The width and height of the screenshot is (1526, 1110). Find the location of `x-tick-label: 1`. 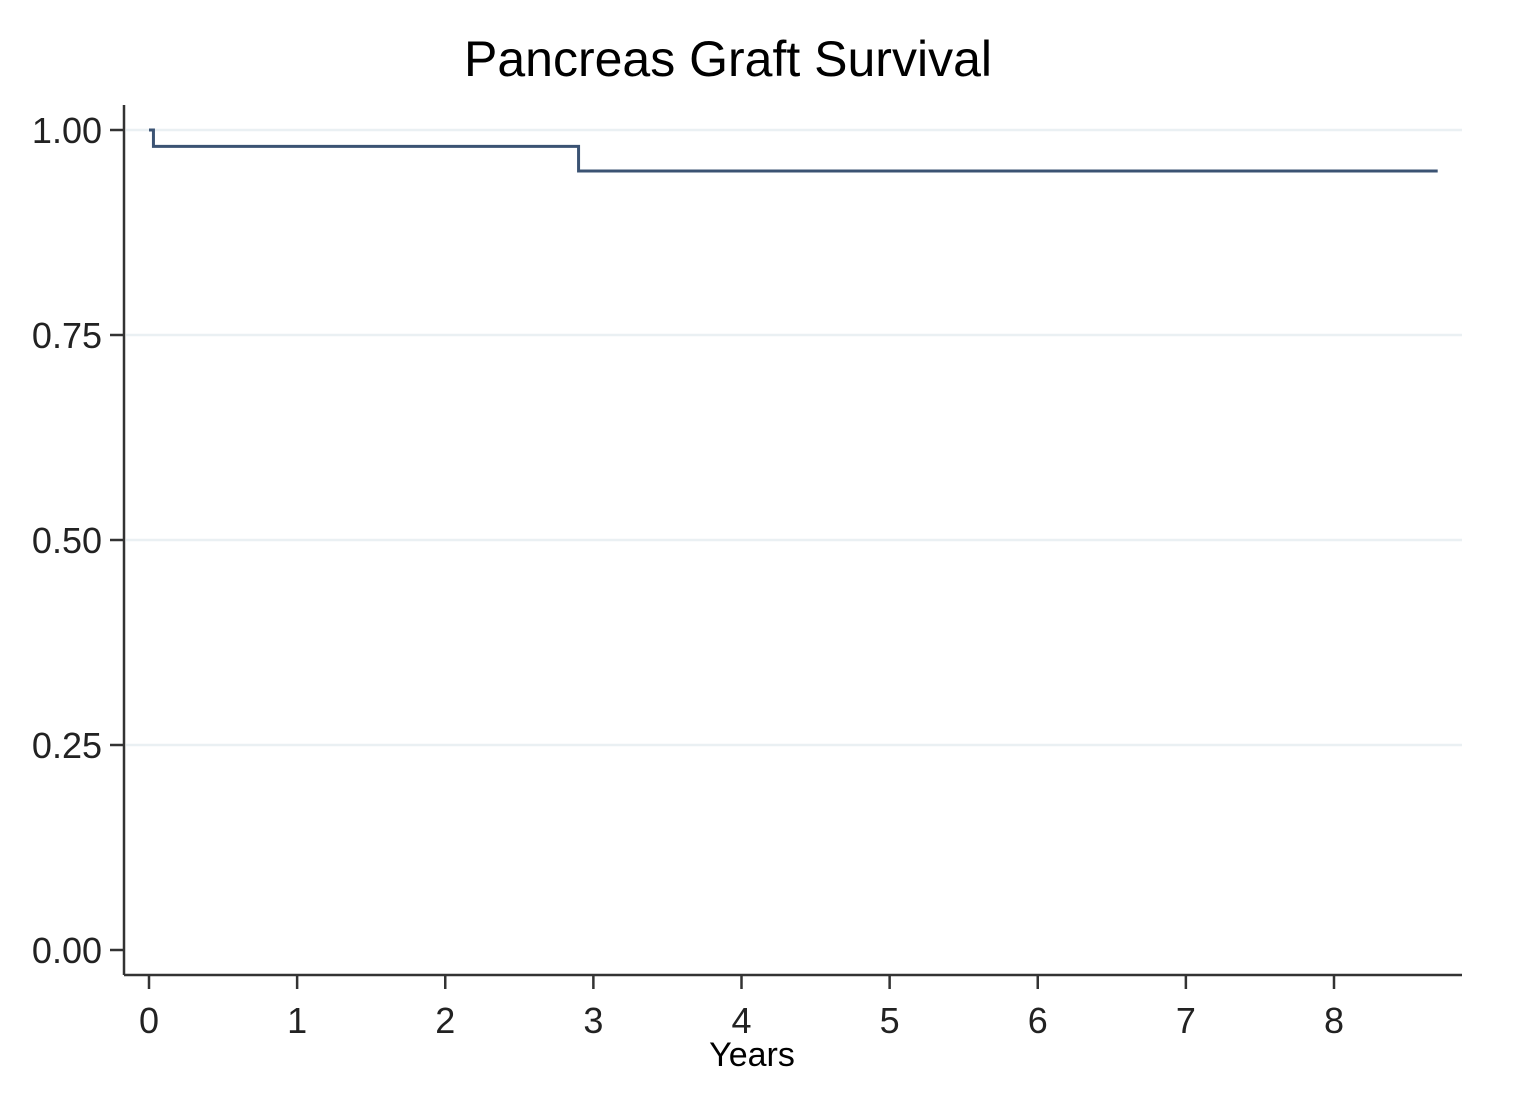

x-tick-label: 1 is located at coordinates (297, 1020).